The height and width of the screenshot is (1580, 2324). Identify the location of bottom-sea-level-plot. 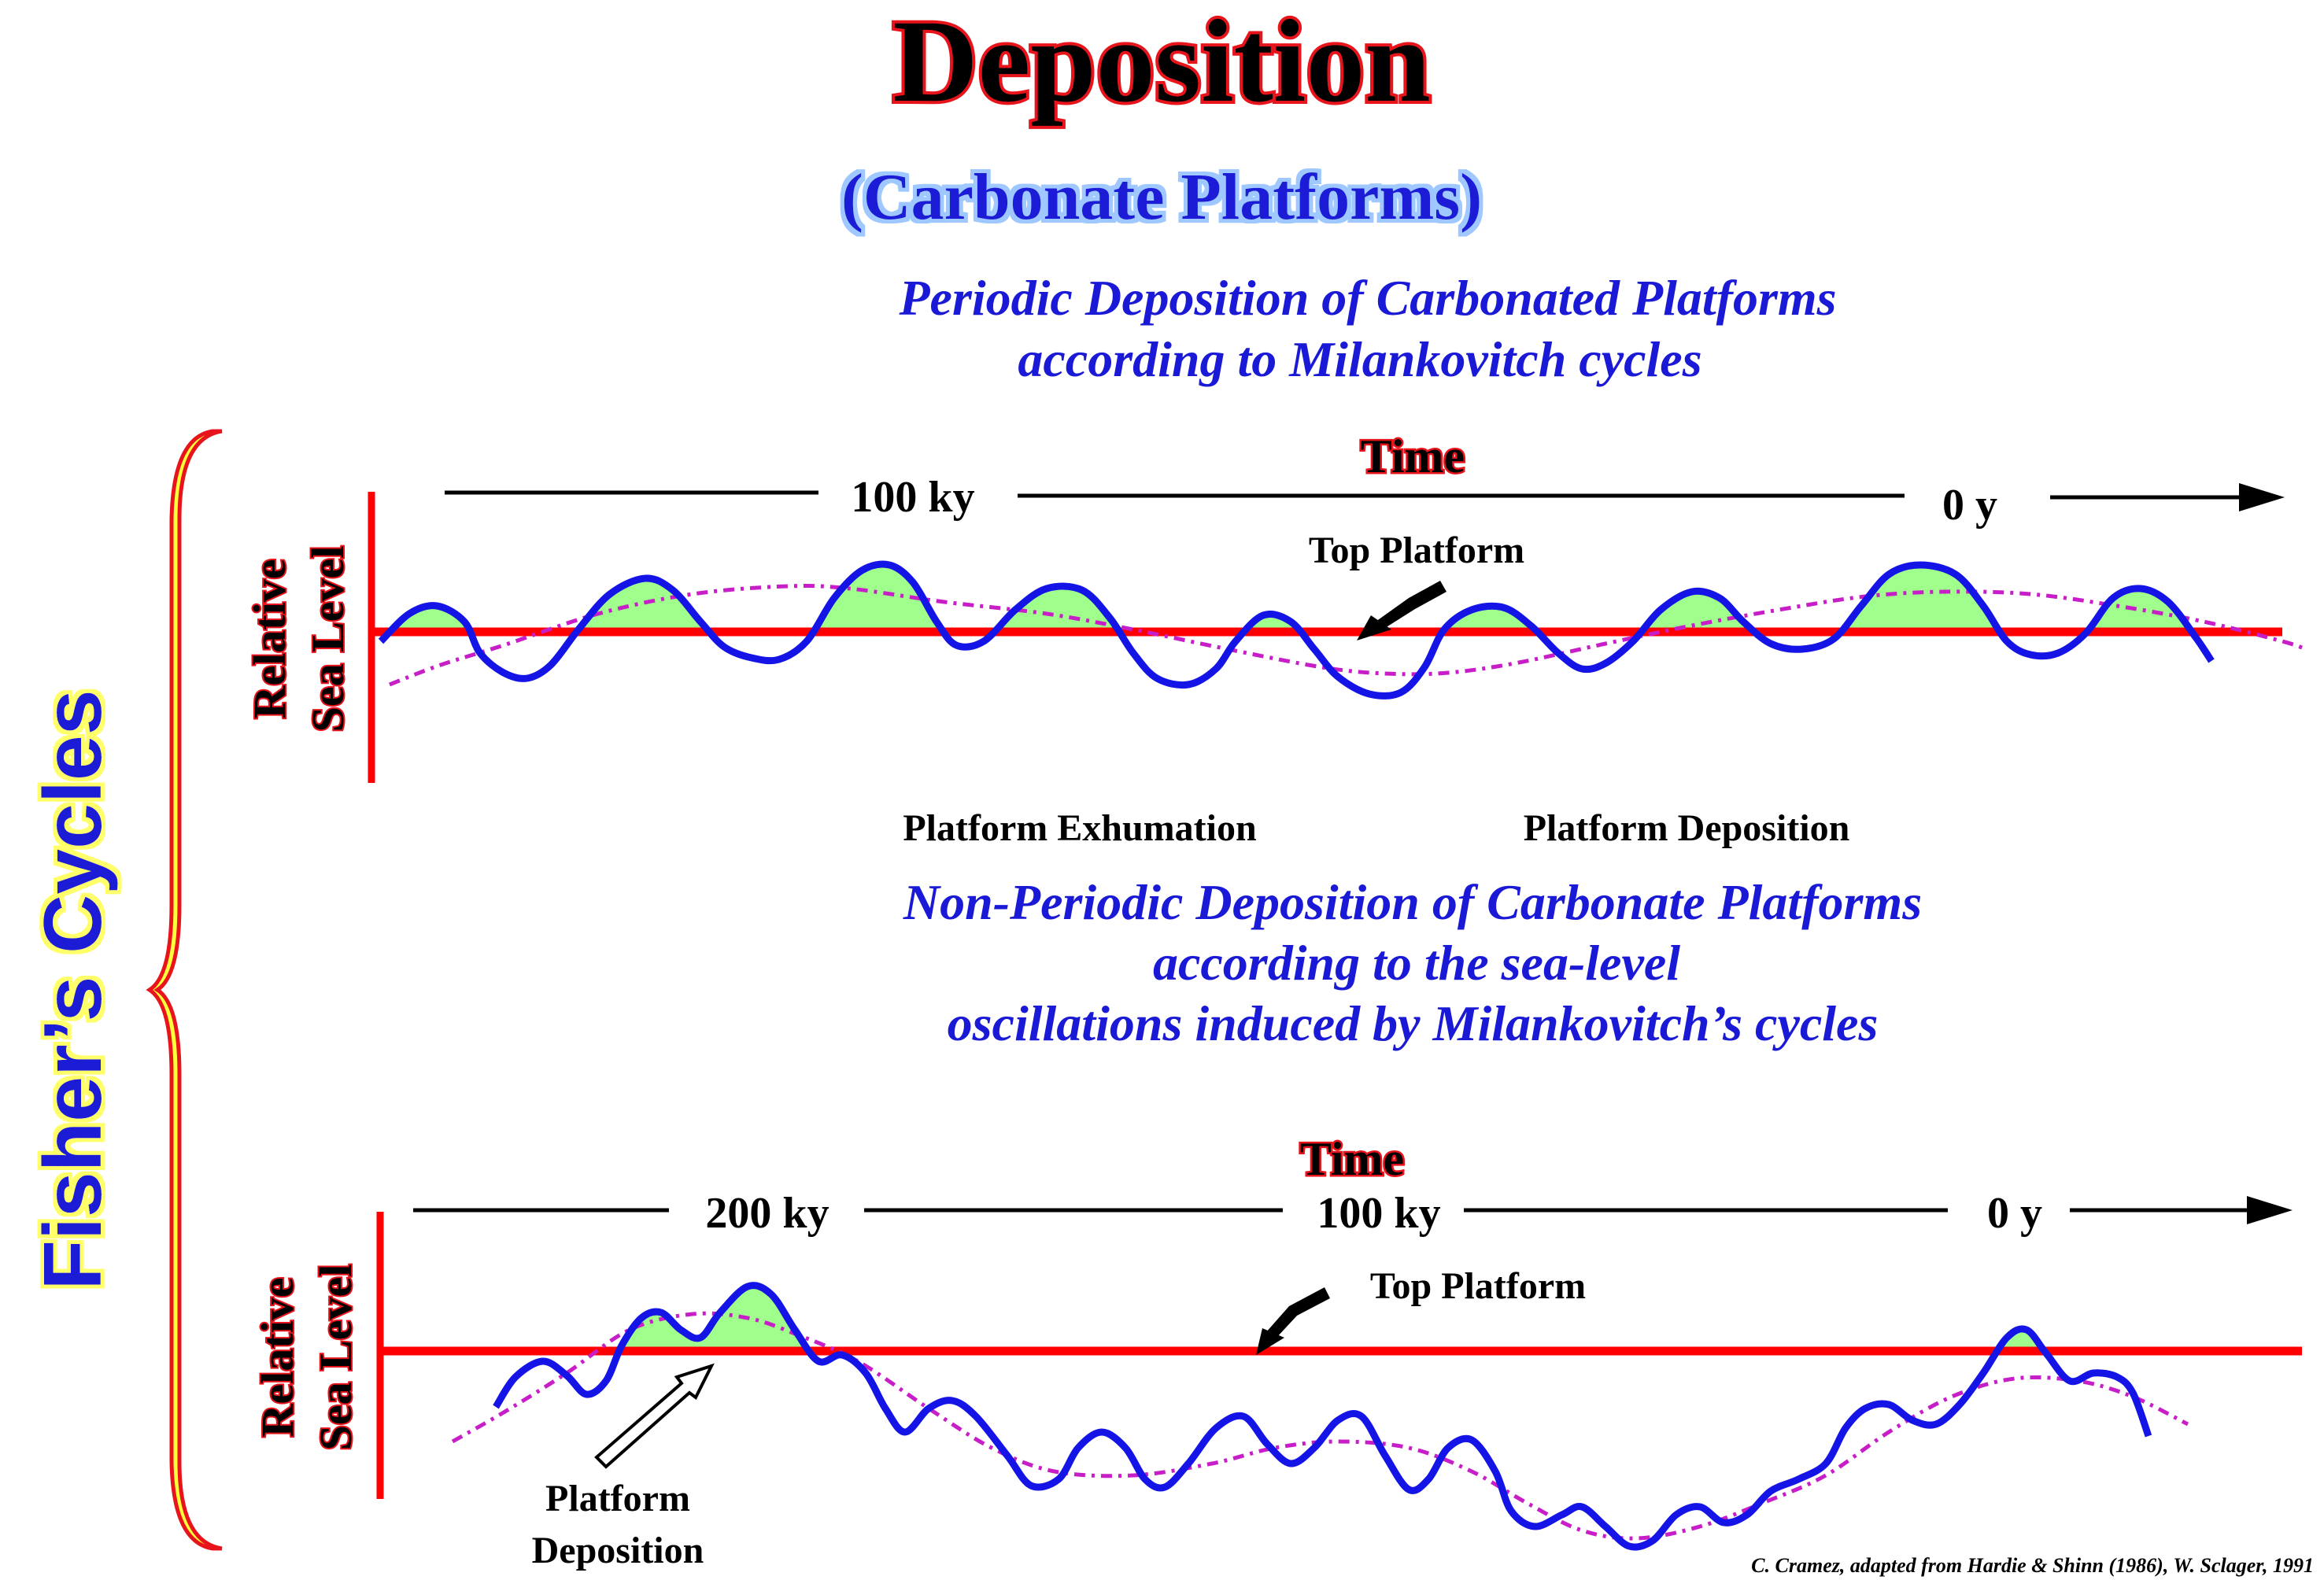
(1342, 1416).